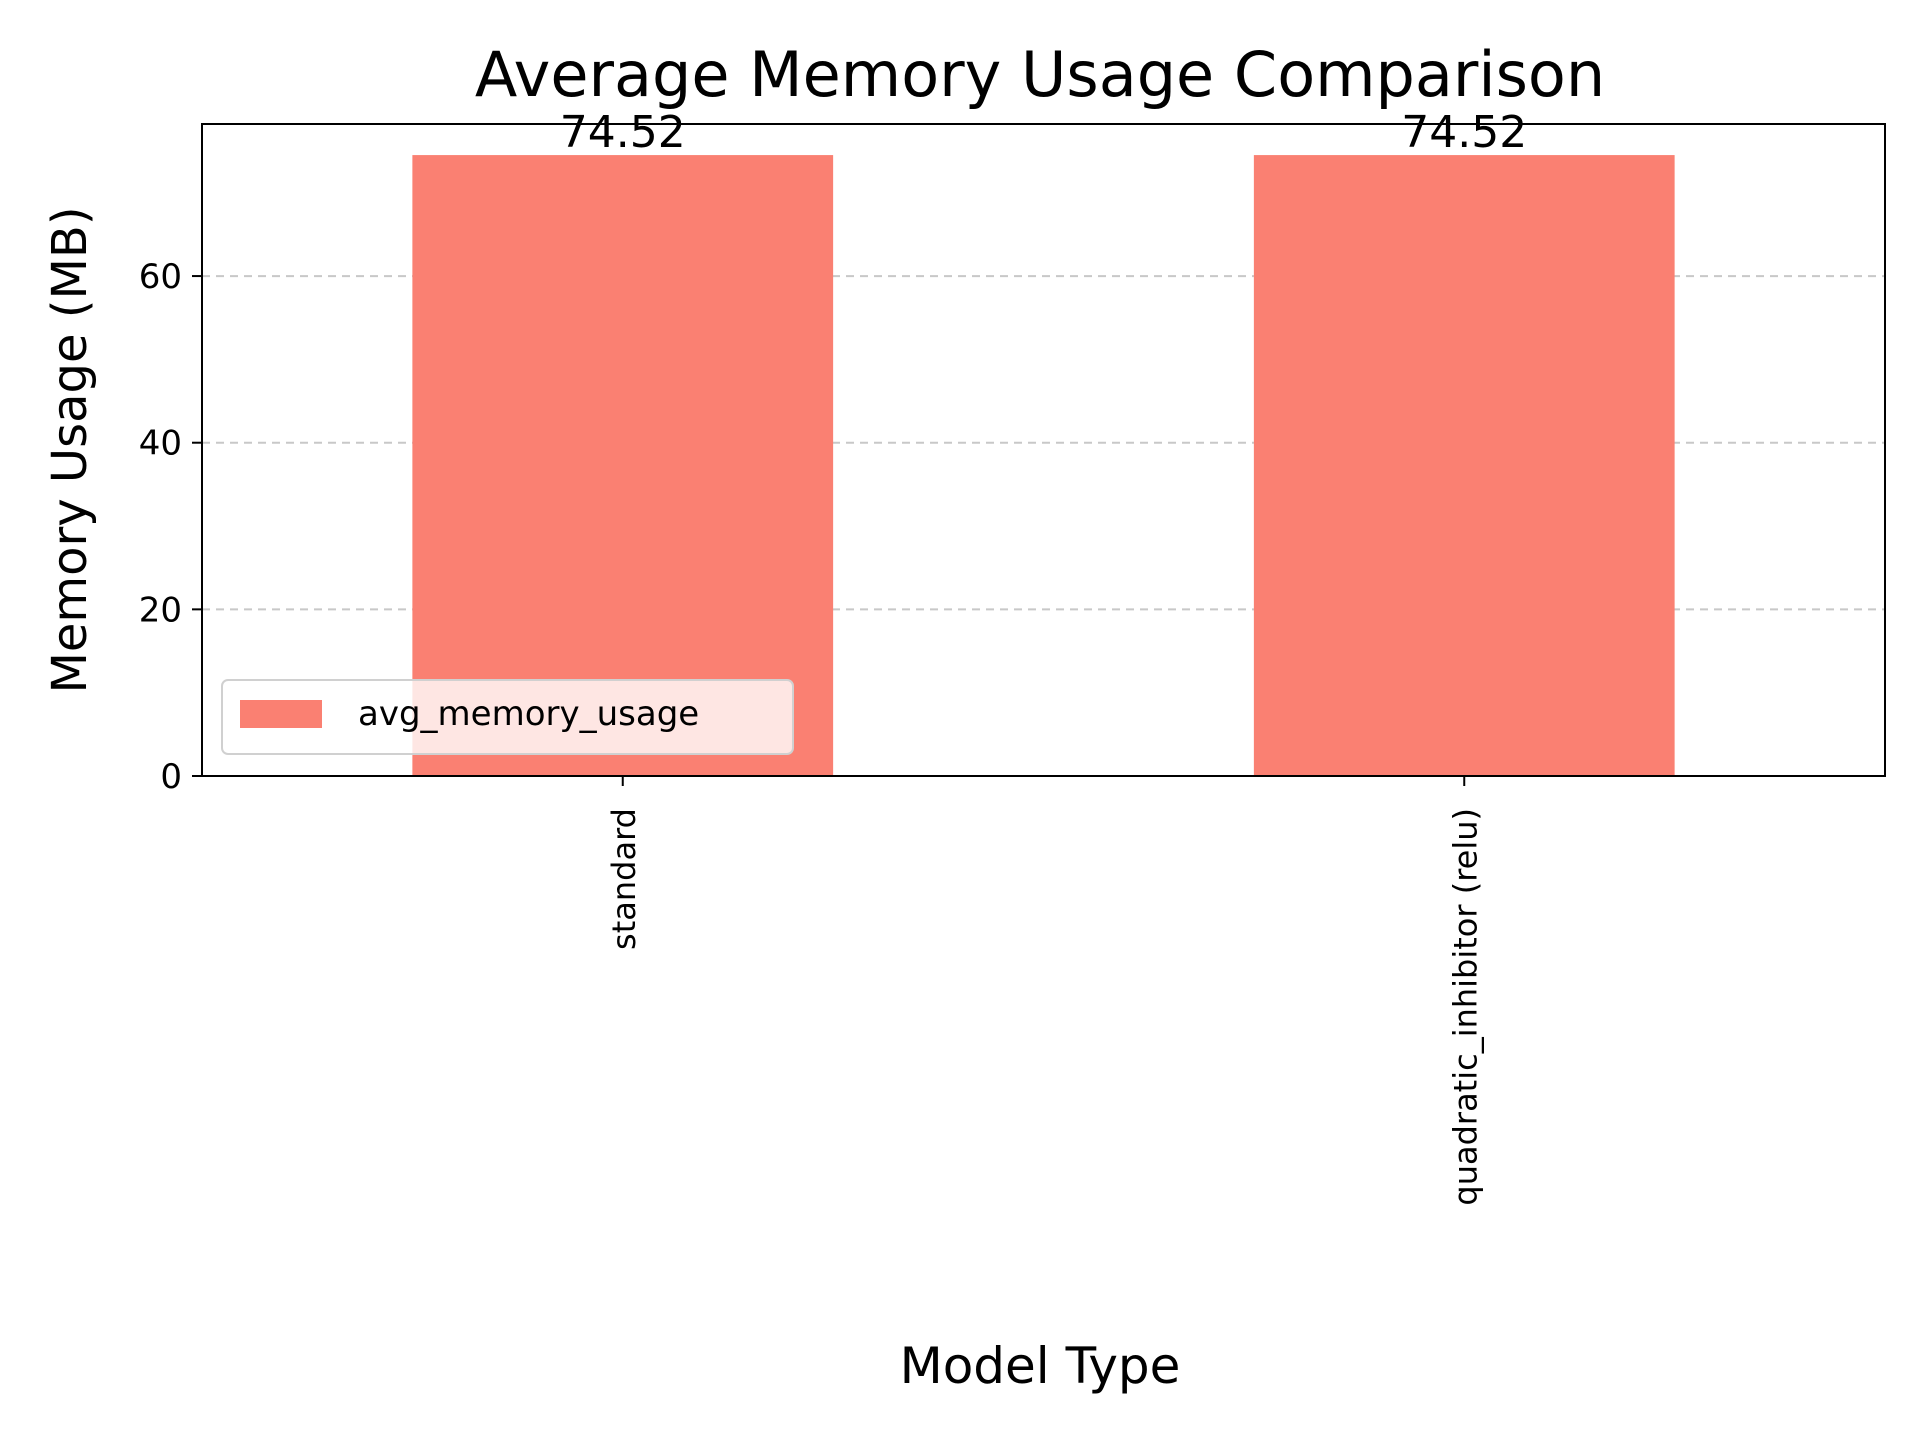 Image resolution: width=1920 pixels, height=1444 pixels. What do you see at coordinates (1465, 1007) in the screenshot?
I see `x-tick-label: quadratic_inhibitor (relu)` at bounding box center [1465, 1007].